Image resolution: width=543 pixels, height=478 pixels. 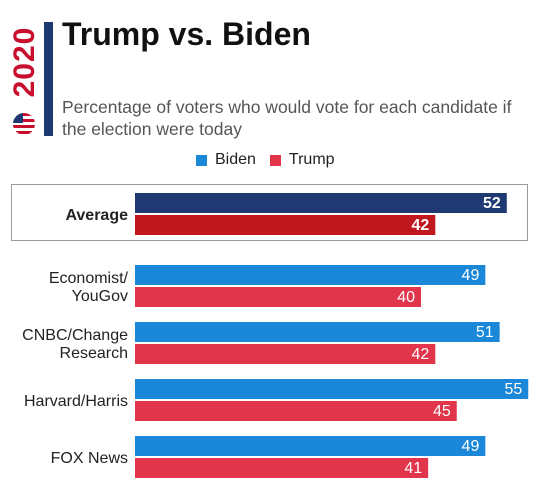 I want to click on legend-item-trump: Trump, so click(x=302, y=160).